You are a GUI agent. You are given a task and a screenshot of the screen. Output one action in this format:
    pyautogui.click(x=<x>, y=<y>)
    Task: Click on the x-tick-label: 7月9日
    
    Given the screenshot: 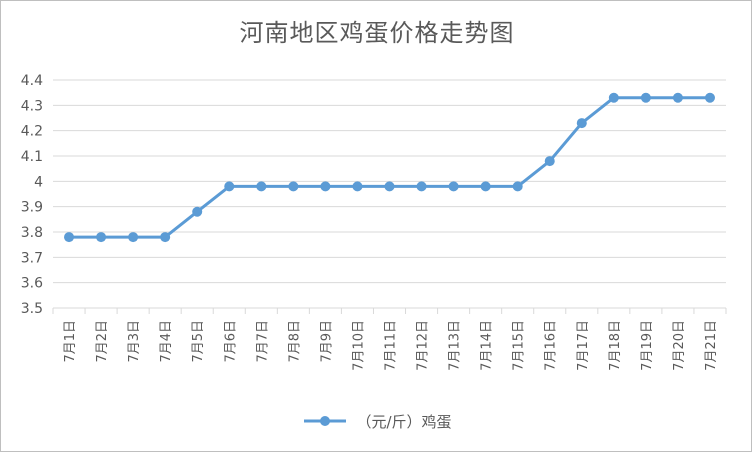 What is the action you would take?
    pyautogui.click(x=326, y=341)
    